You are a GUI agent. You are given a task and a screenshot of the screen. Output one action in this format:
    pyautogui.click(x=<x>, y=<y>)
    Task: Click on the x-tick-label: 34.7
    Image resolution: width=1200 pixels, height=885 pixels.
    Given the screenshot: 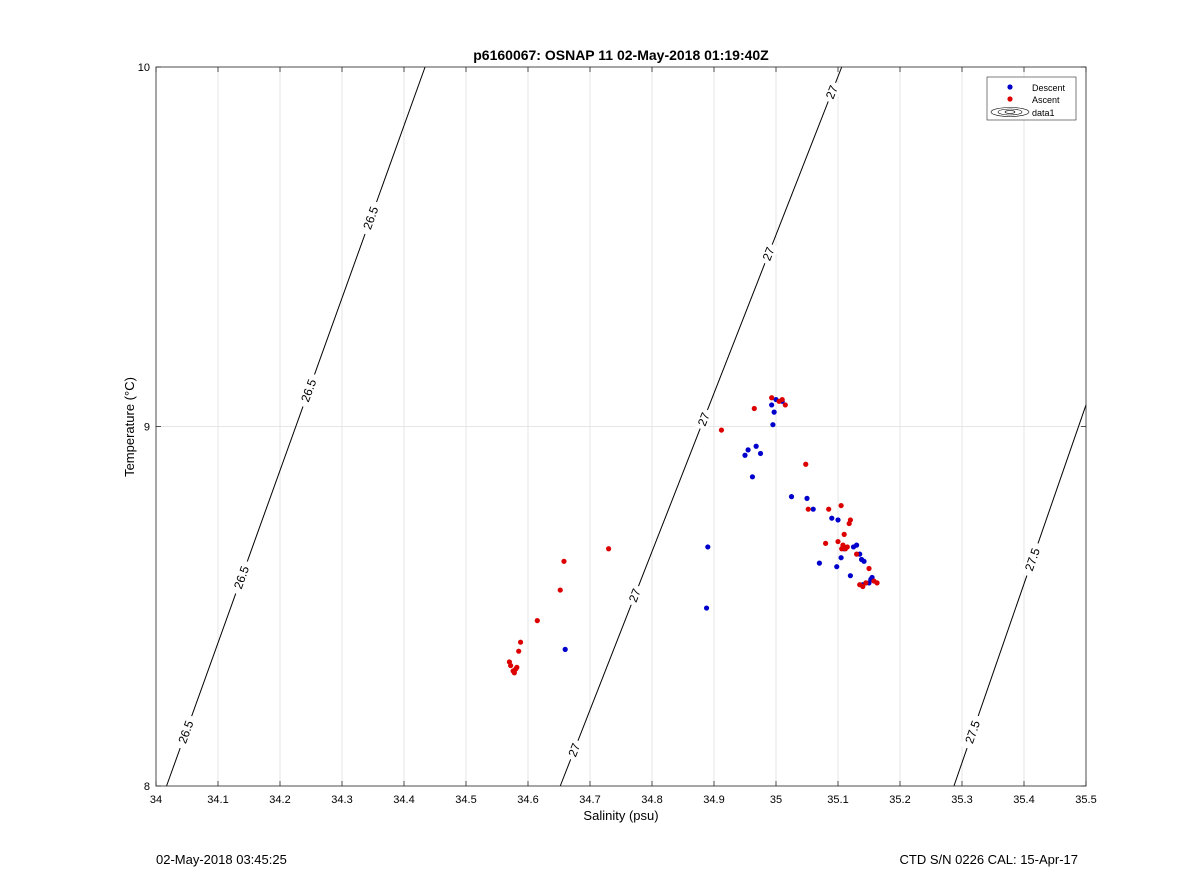 What is the action you would take?
    pyautogui.click(x=589, y=800)
    